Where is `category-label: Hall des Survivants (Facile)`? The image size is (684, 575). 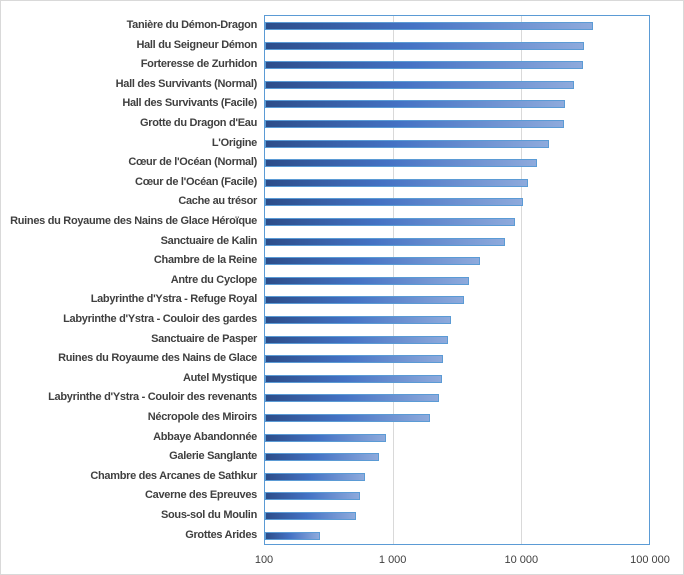 category-label: Hall des Survivants (Facile) is located at coordinates (189, 103).